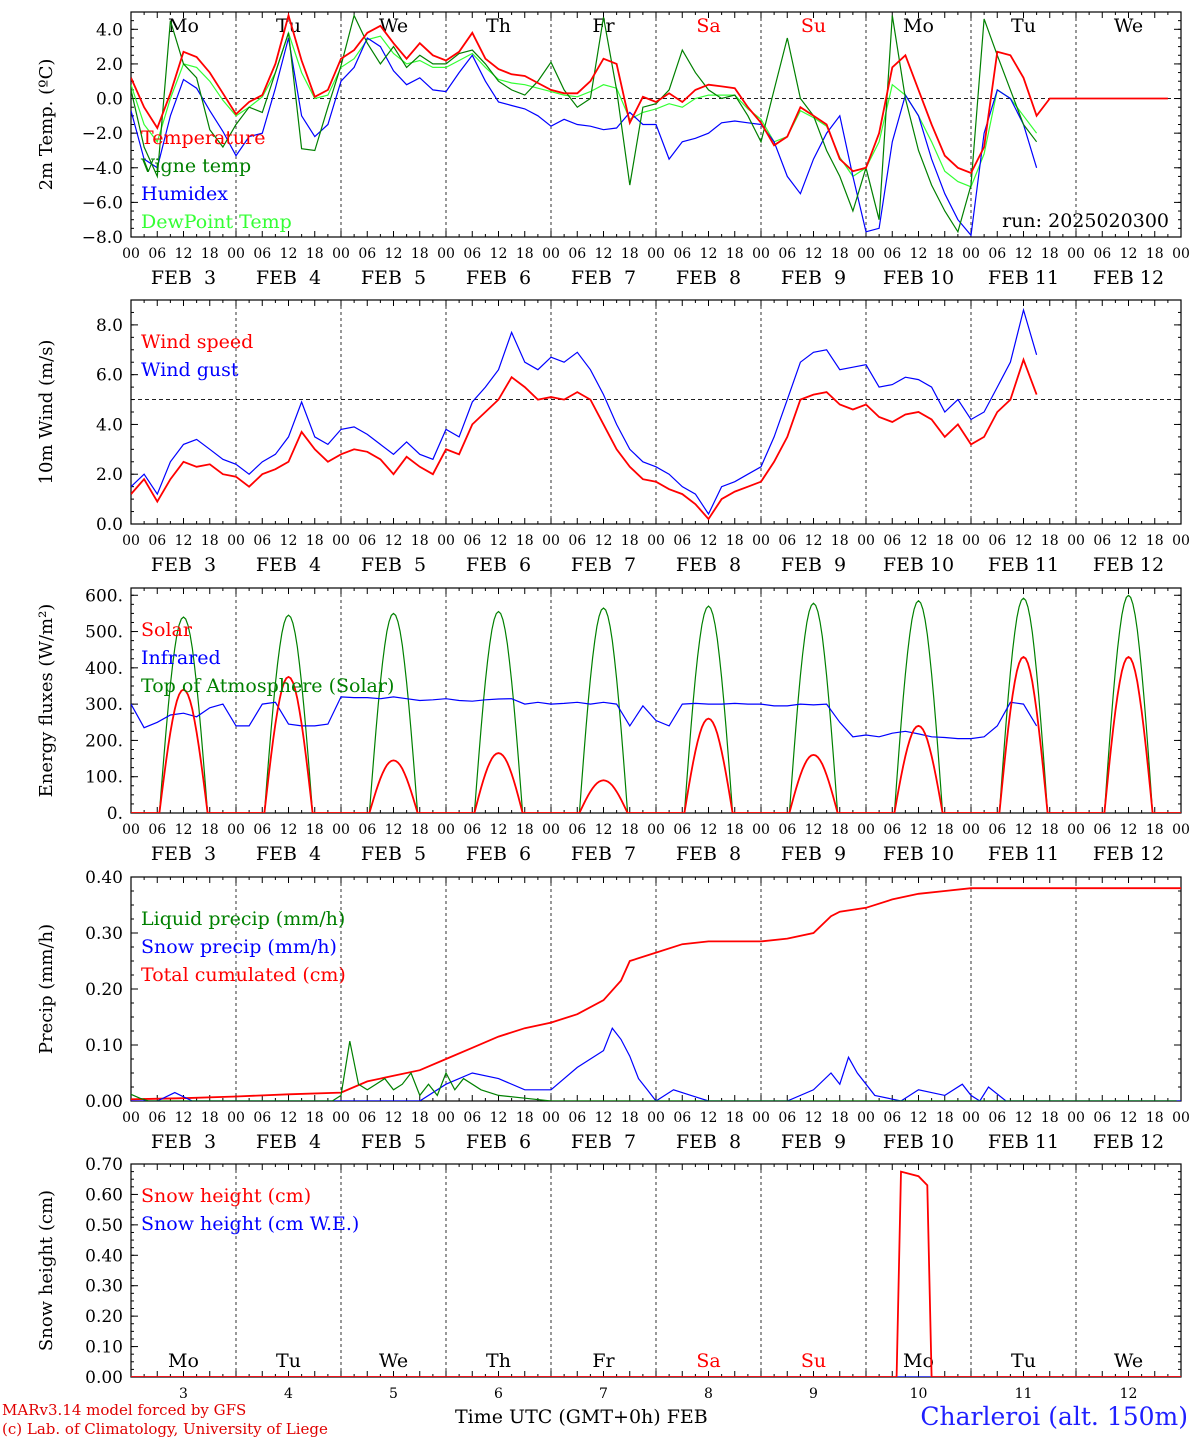 Image resolution: width=1194 pixels, height=1440 pixels. Describe the element at coordinates (813, 26) in the screenshot. I see `weekday-label: Su` at that location.